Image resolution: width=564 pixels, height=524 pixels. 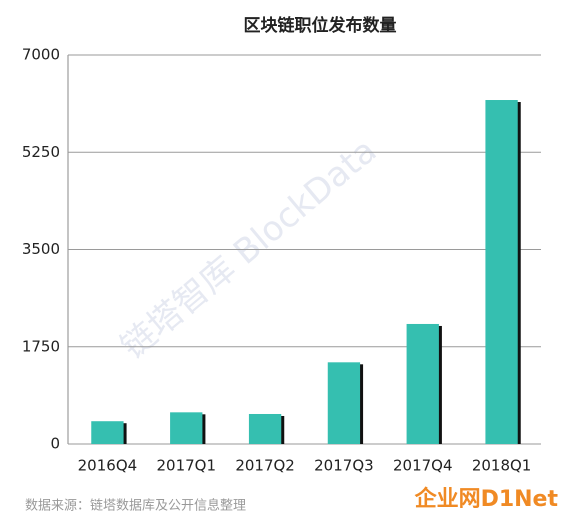 I want to click on x-tick-label: 2018Q1, so click(x=502, y=466).